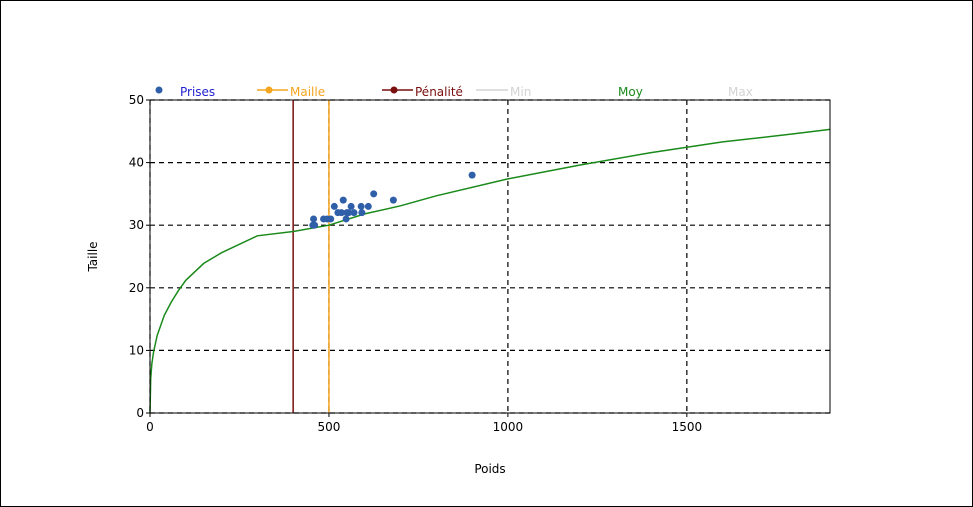 Image resolution: width=973 pixels, height=507 pixels. I want to click on y-axis-ticks: 0 10 20 30 40 50, so click(139, 256).